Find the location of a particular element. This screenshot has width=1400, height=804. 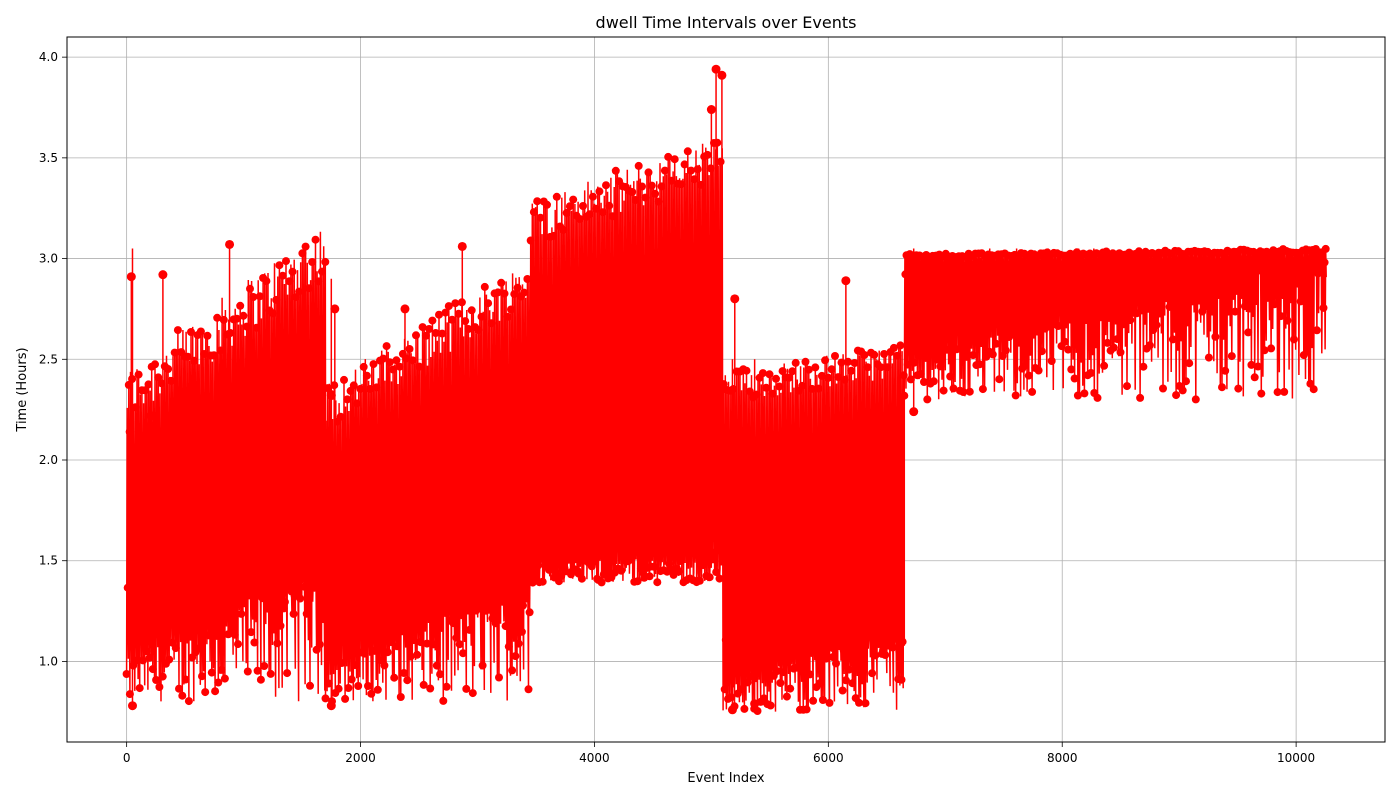

x-tick-label: 10000 is located at coordinates (1296, 758).